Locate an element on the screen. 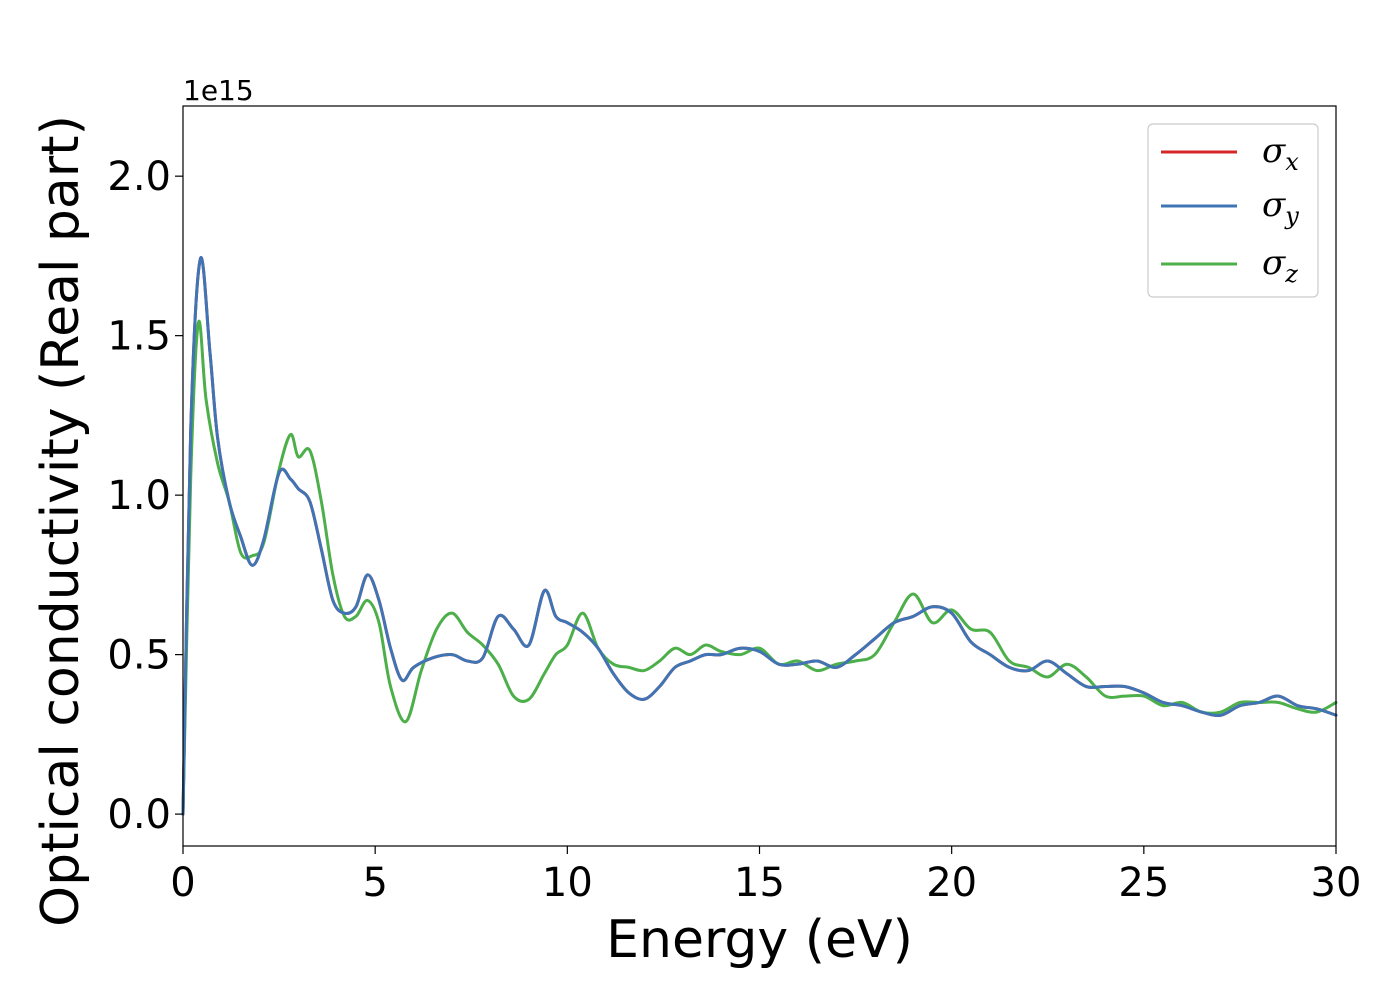 The image size is (1400, 1000). x-tick-label: 20 is located at coordinates (951, 883).